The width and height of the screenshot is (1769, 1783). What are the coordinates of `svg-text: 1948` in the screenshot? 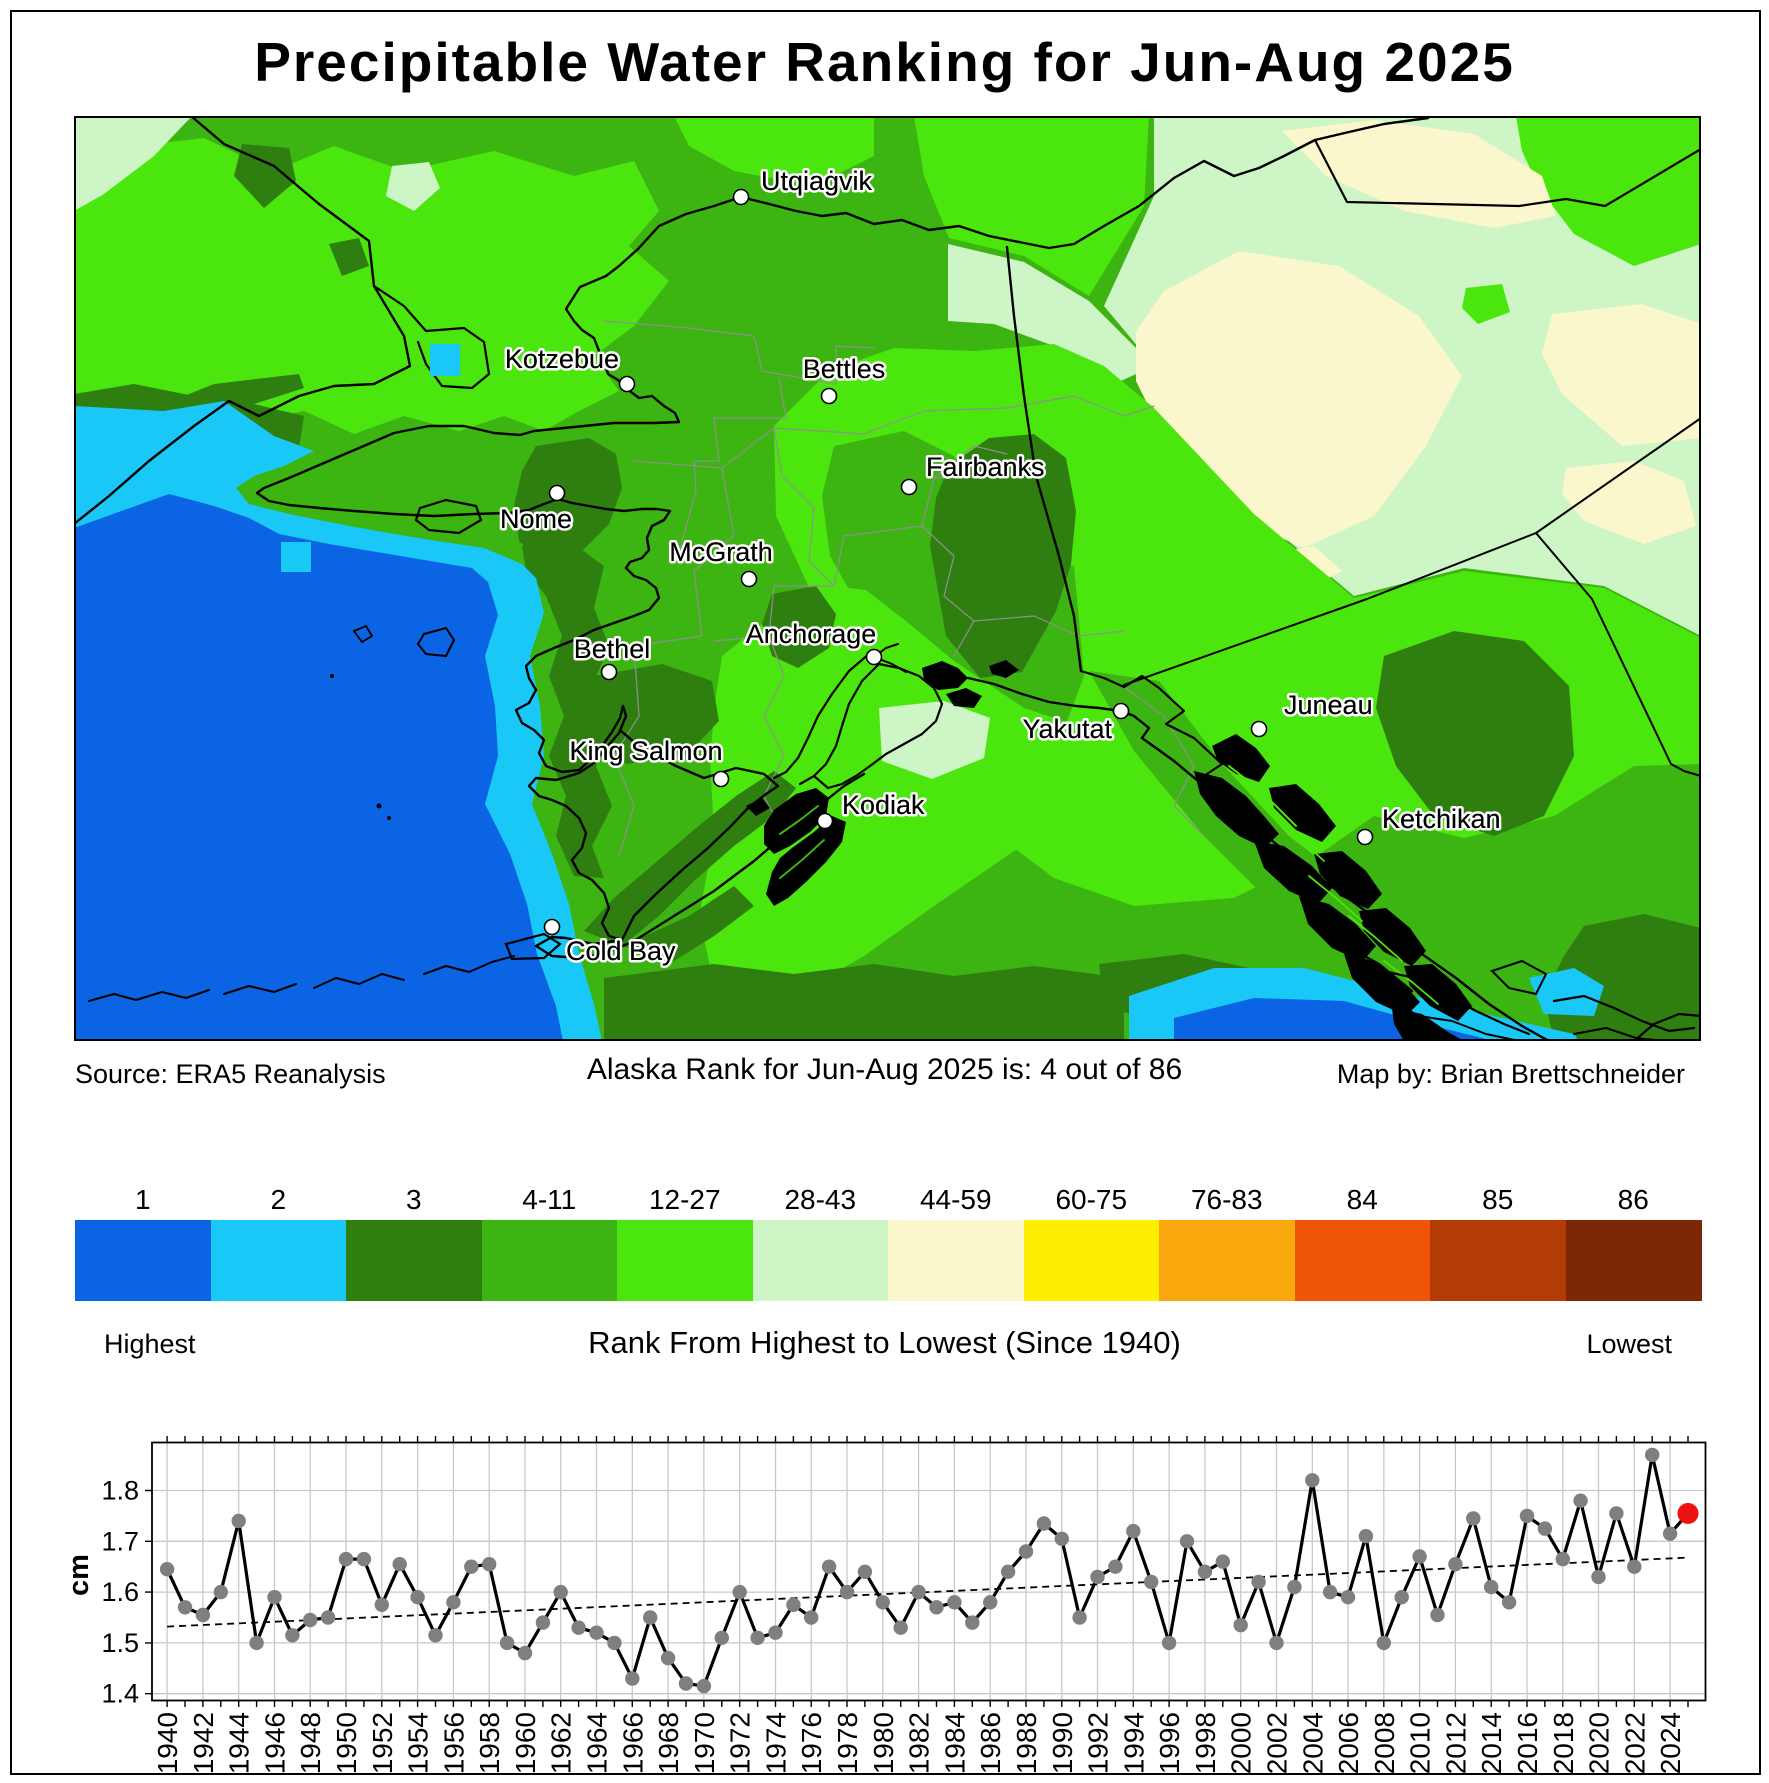 It's located at (310, 1743).